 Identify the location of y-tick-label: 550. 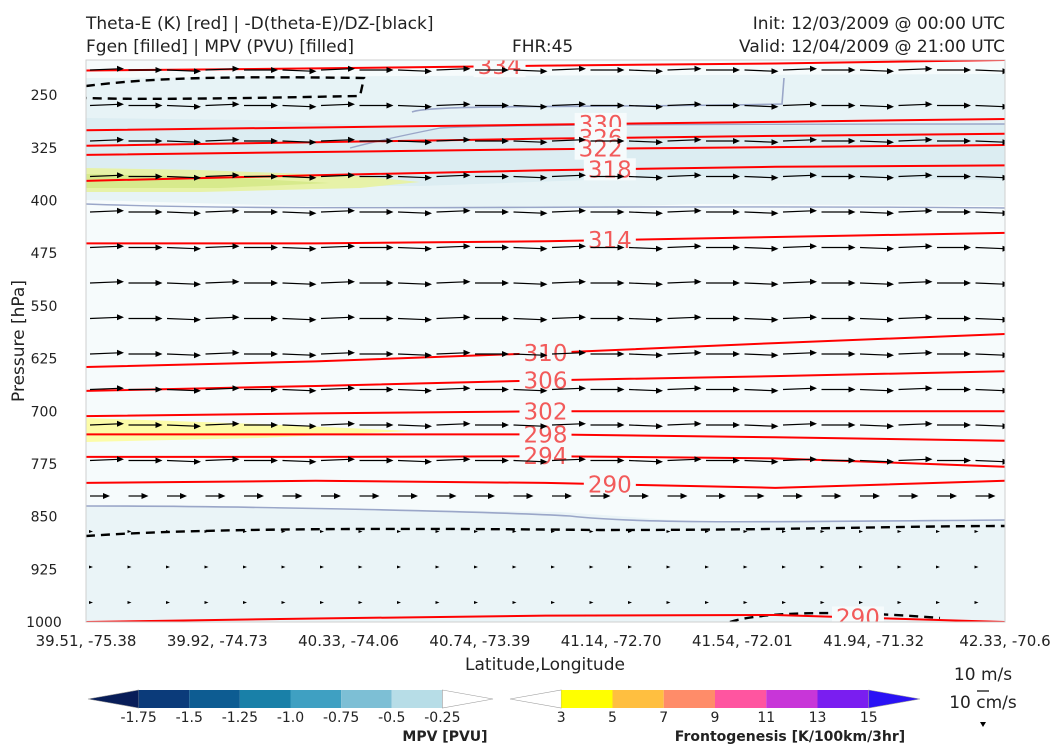
(44, 307).